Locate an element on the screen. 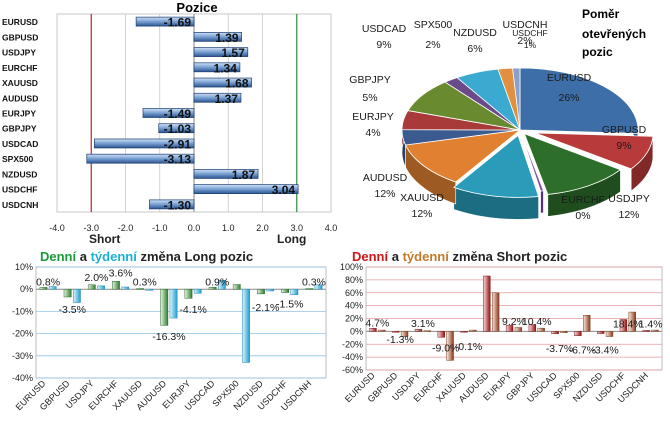  position-category-label: USDCAD is located at coordinates (20, 144).